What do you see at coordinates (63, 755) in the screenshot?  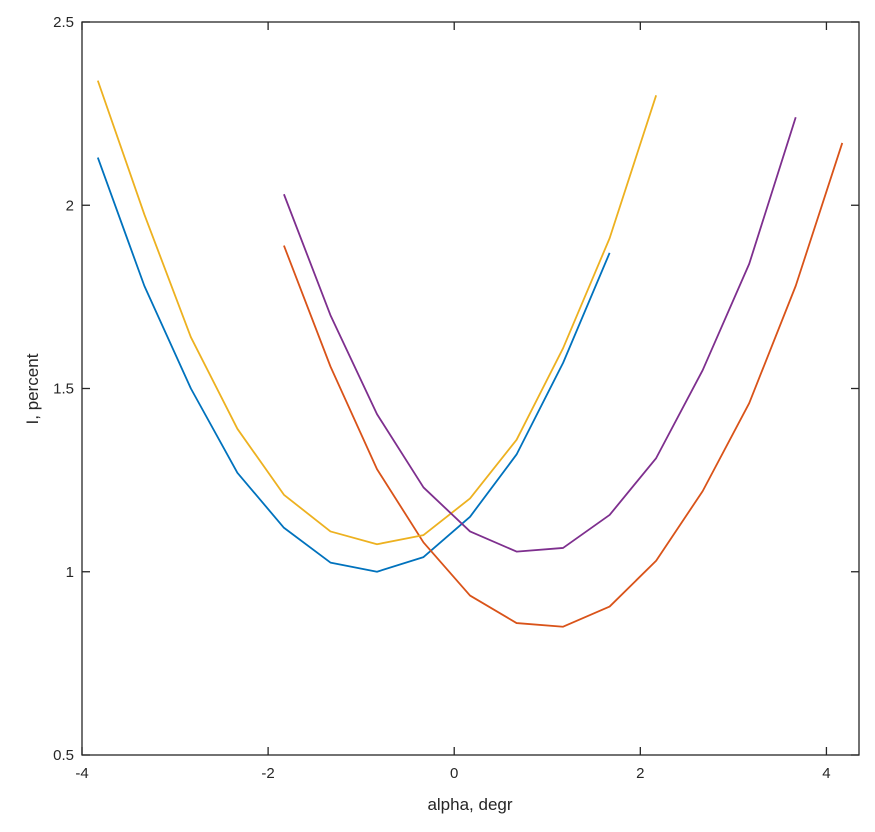 I see `y-tick-label: 0.5` at bounding box center [63, 755].